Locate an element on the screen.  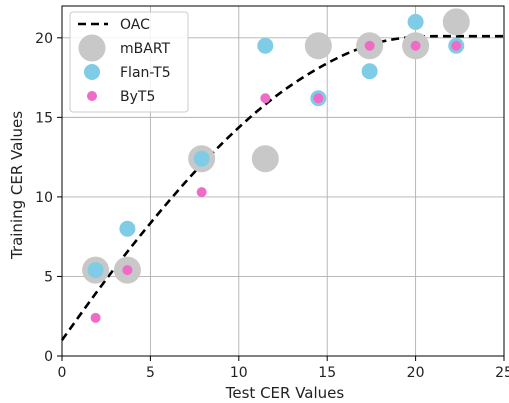
y-tick-label: 20 is located at coordinates (44, 39).